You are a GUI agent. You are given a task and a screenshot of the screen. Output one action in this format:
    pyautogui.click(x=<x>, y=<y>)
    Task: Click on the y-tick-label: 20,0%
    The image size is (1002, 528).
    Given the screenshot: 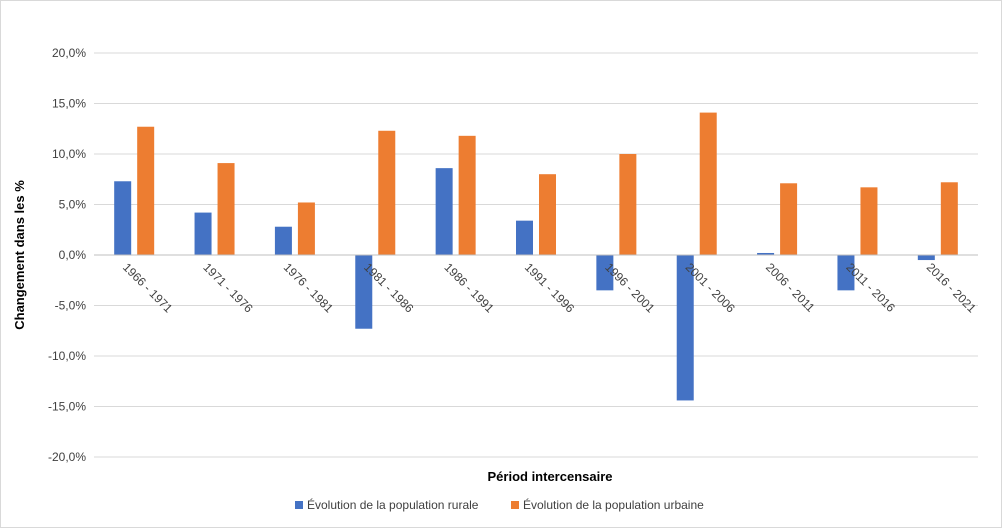 What is the action you would take?
    pyautogui.click(x=69, y=53)
    